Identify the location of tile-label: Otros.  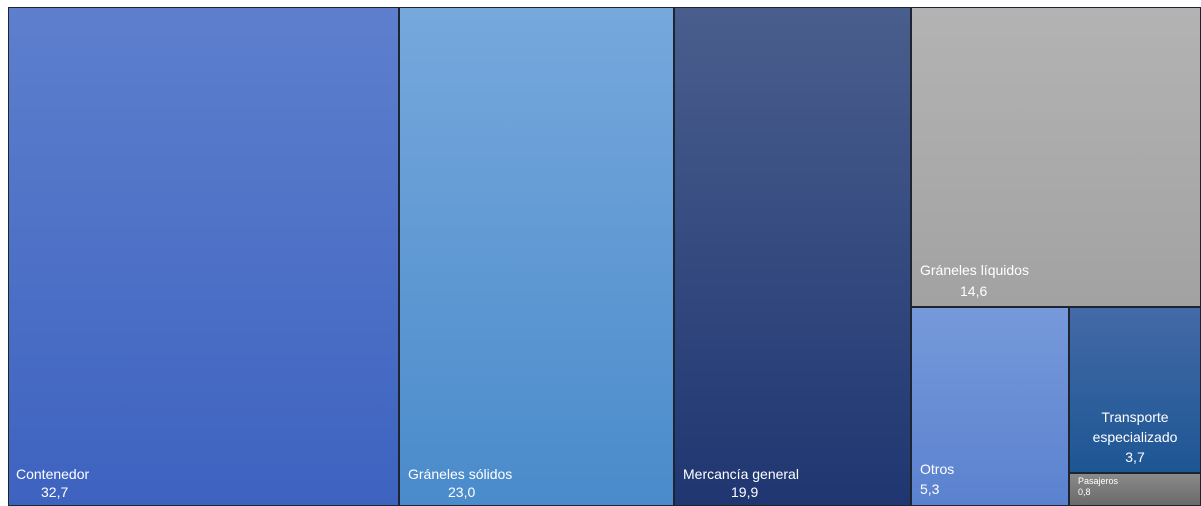
(937, 469).